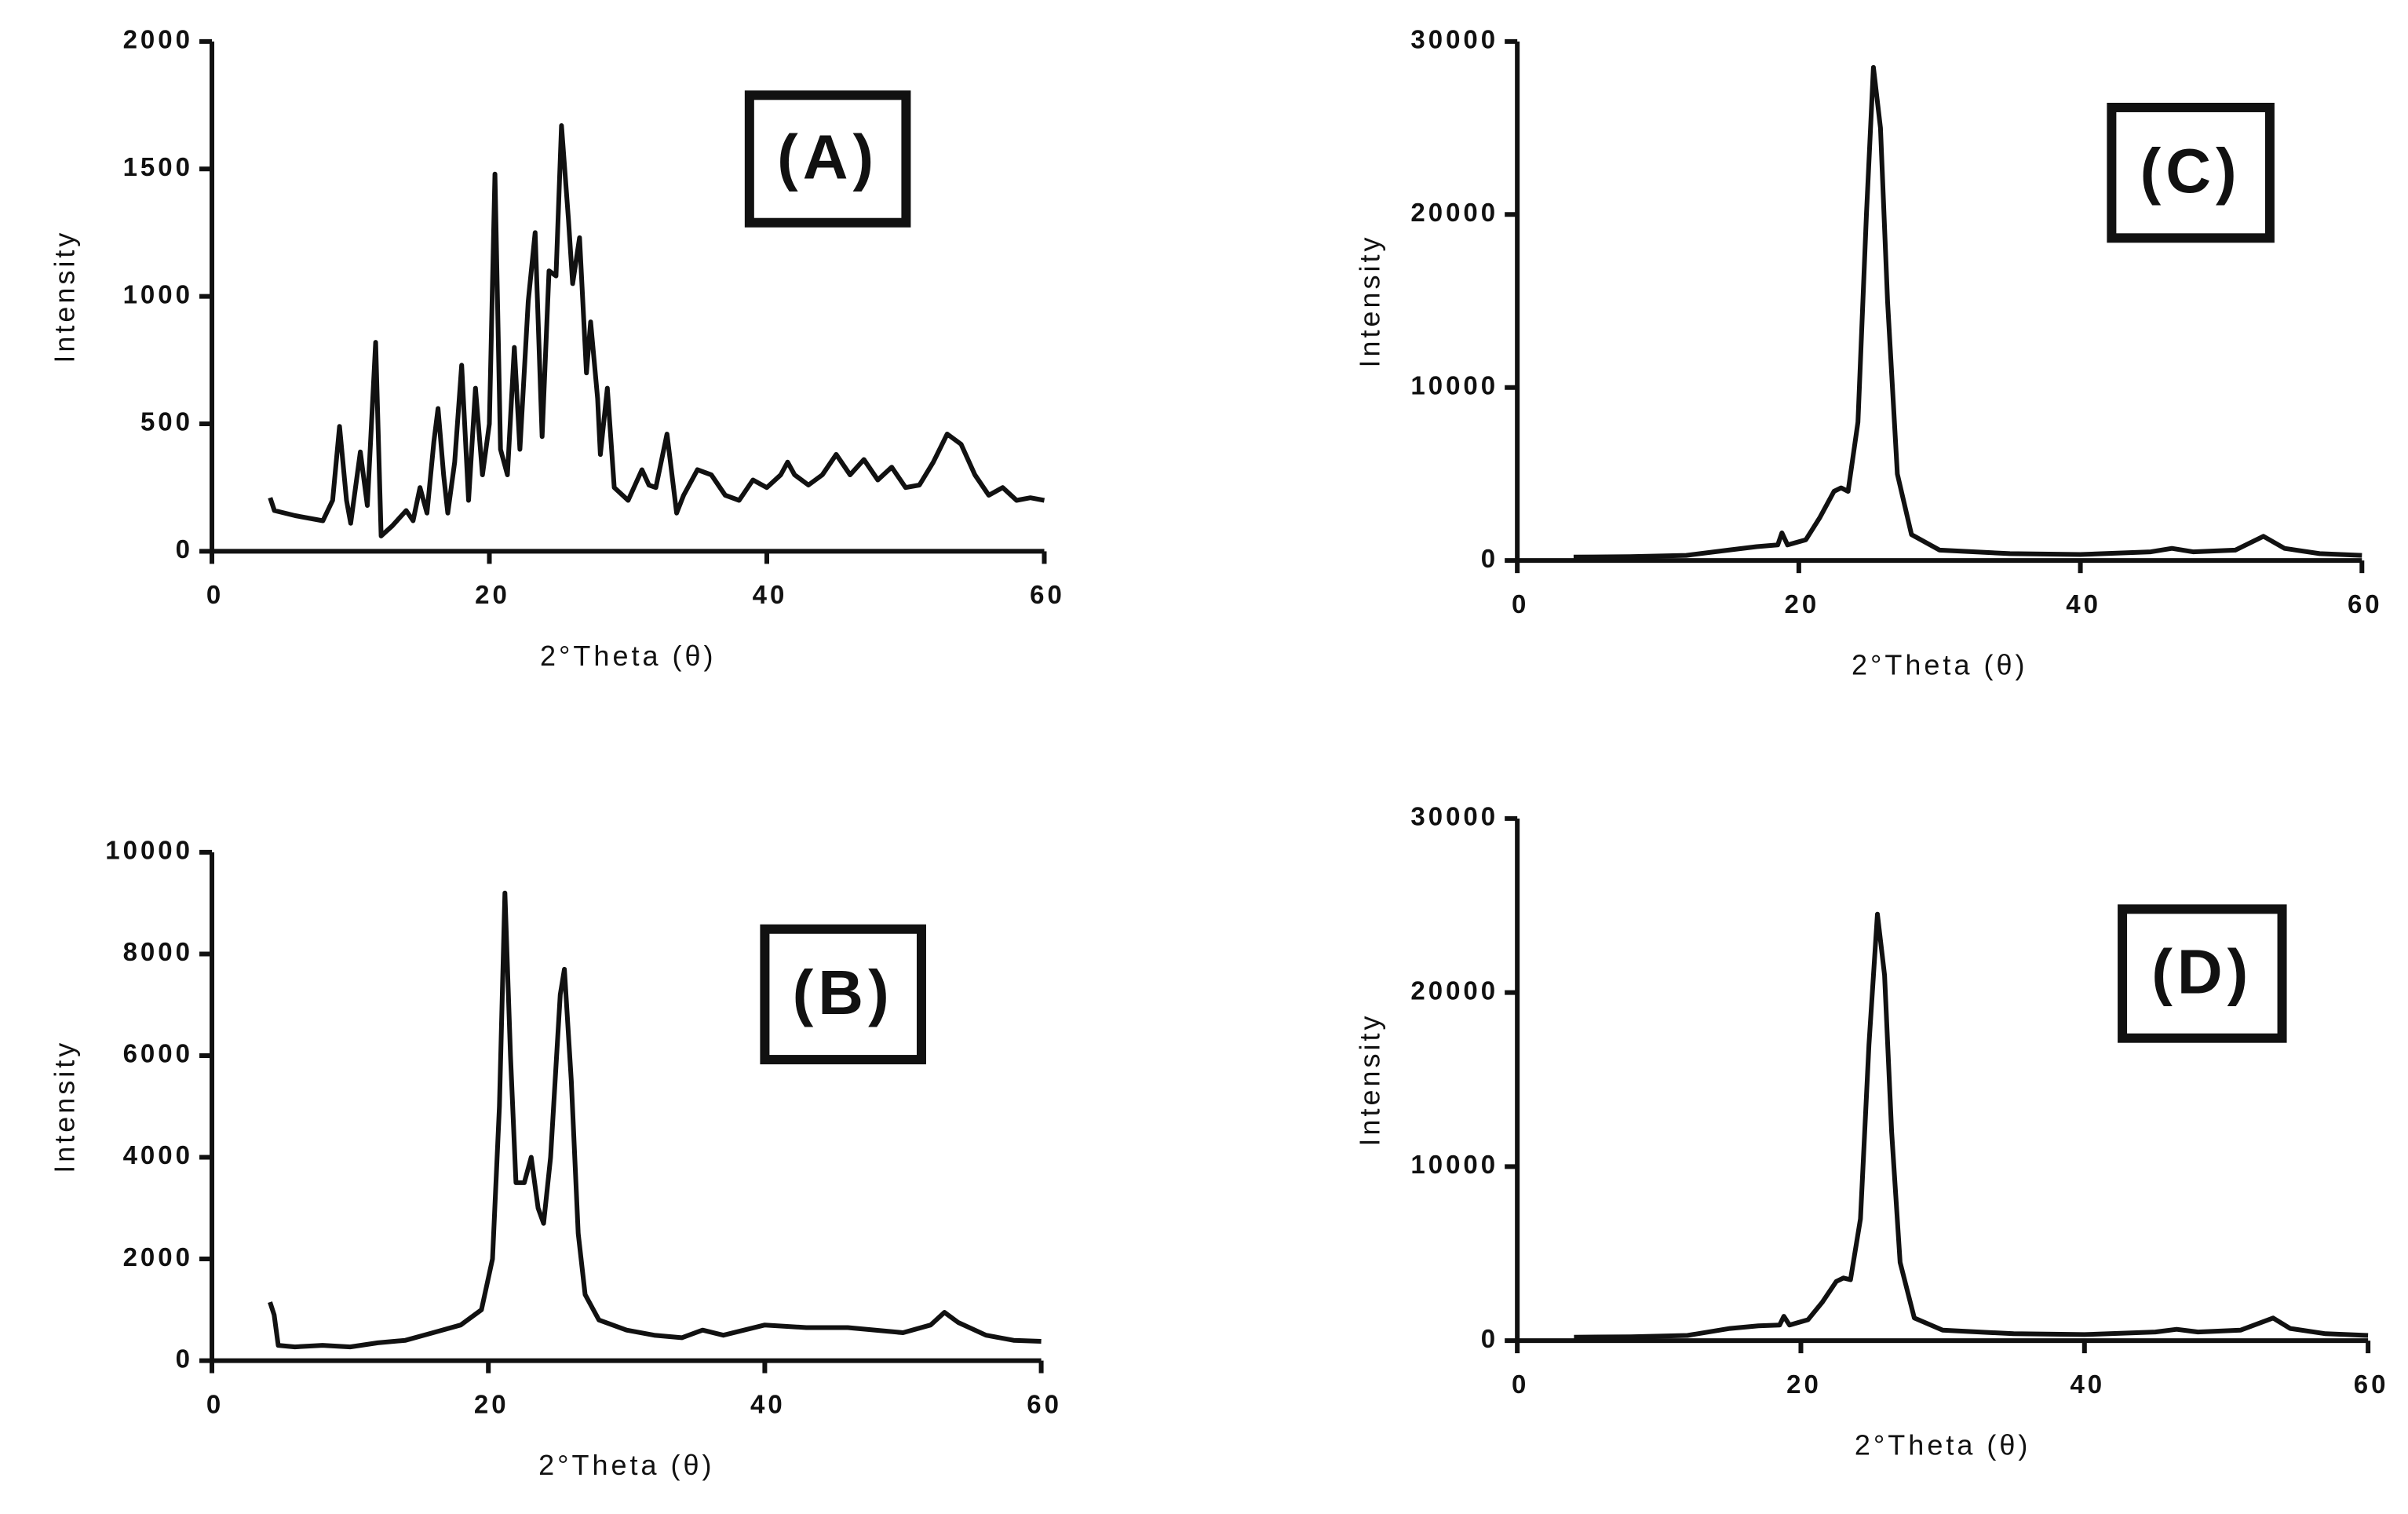 The width and height of the screenshot is (2408, 1514). What do you see at coordinates (158, 293) in the screenshot?
I see `y-tick-label: 1000` at bounding box center [158, 293].